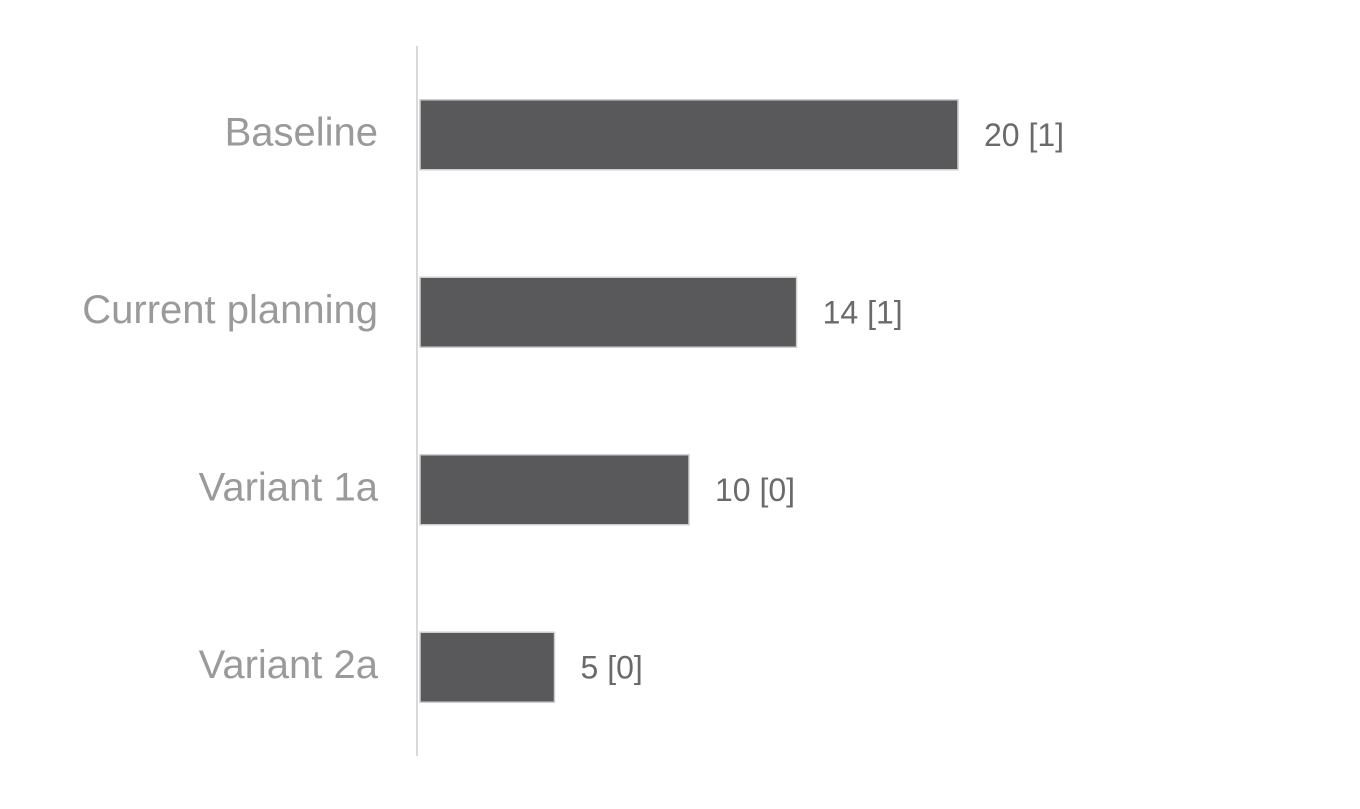 The image size is (1360, 809). I want to click on category-label: Baseline, so click(301, 132).